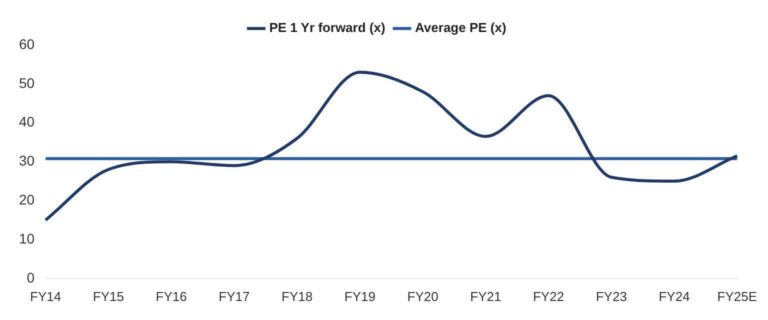 This screenshot has height=320, width=768. What do you see at coordinates (674, 296) in the screenshot?
I see `x-tick-label: FY24` at bounding box center [674, 296].